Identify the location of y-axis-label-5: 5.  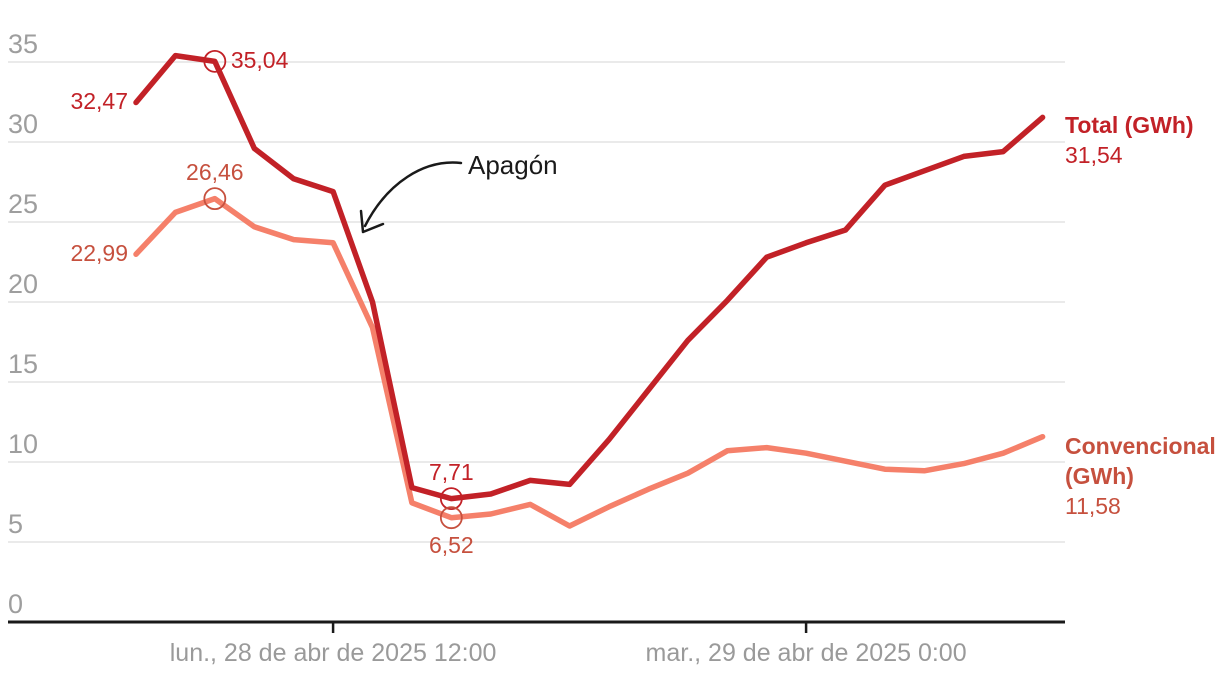
(16, 524).